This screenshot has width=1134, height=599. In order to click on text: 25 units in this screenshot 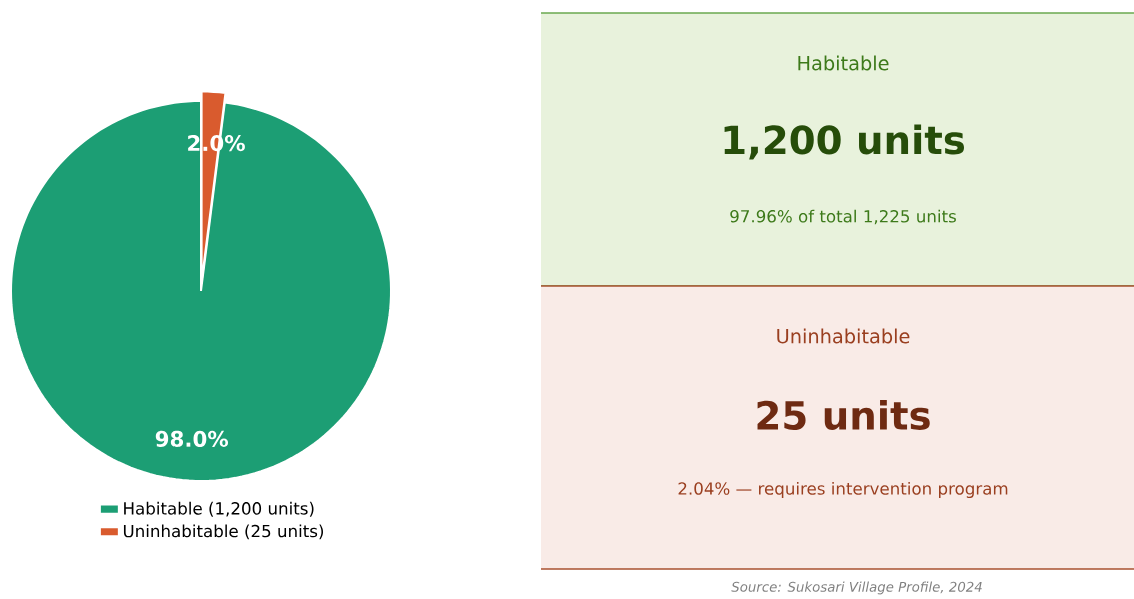, I will do `click(843, 415)`.